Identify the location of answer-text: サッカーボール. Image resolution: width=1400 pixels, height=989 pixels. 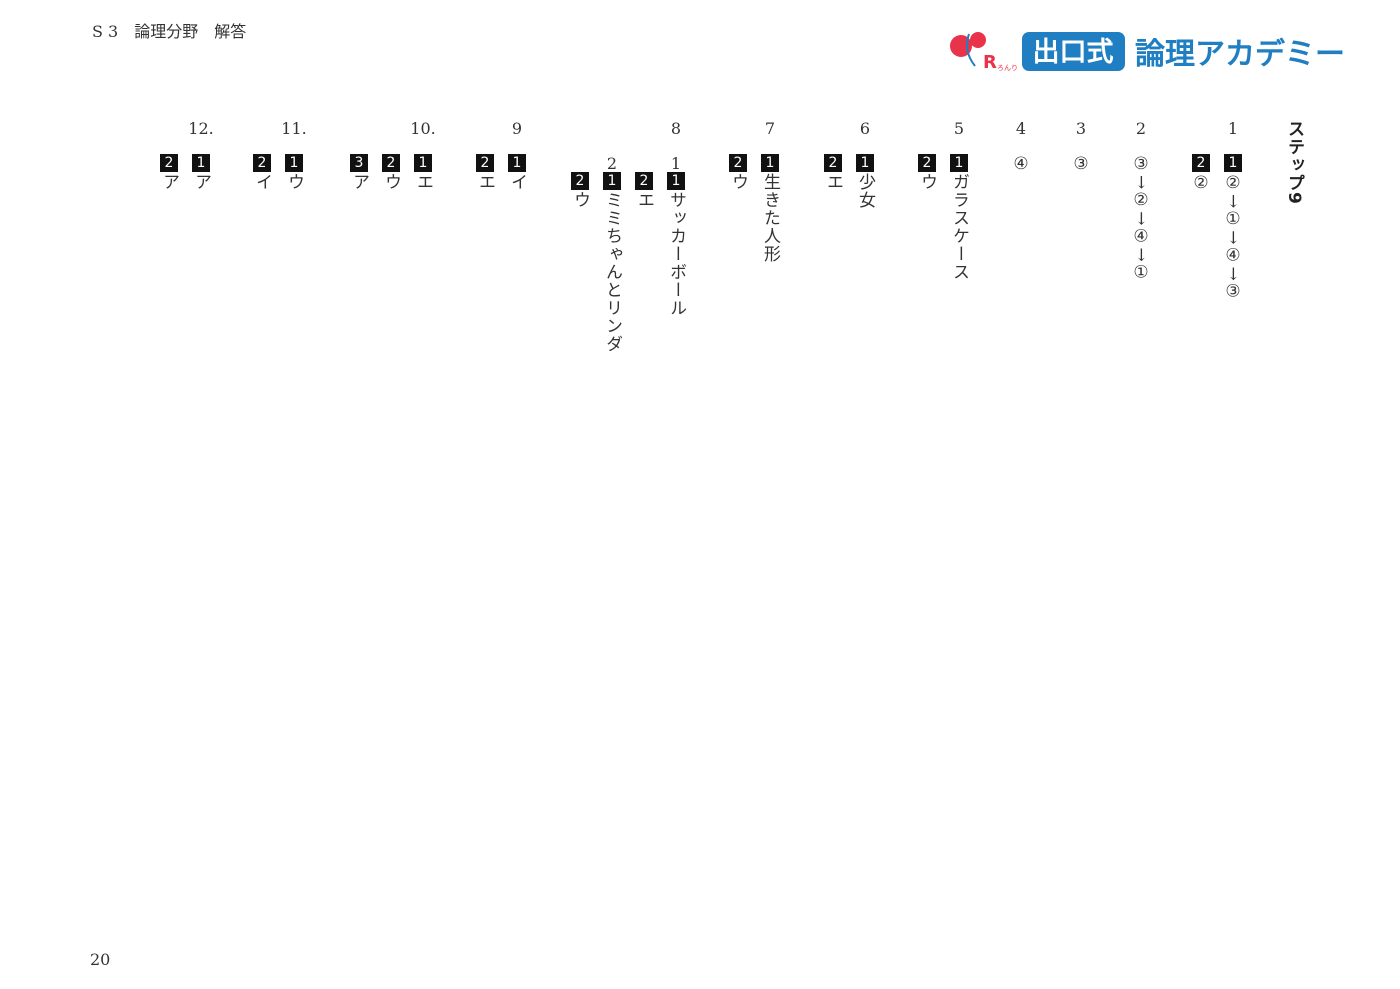
(676, 254).